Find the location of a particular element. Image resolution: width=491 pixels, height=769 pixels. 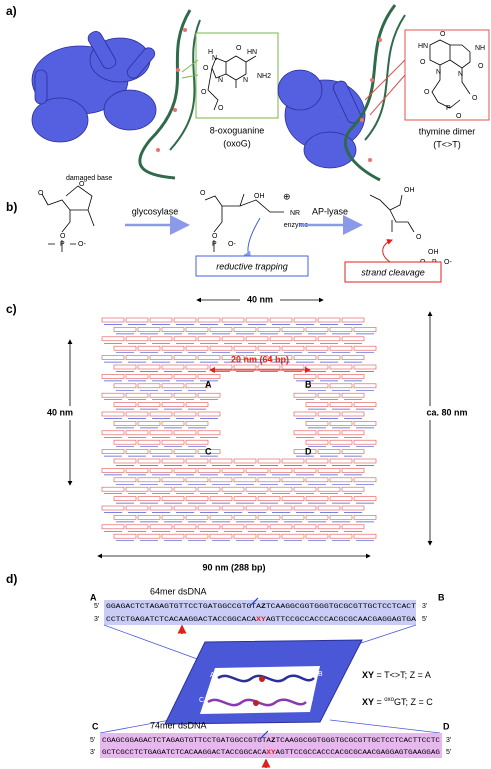

end-label: A is located at coordinates (93, 597).